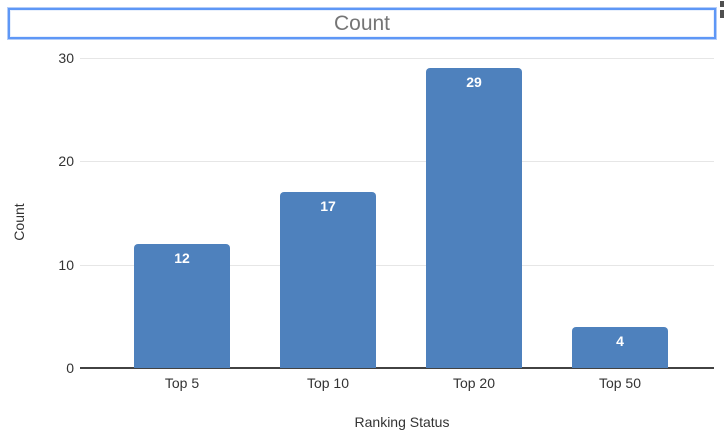 The width and height of the screenshot is (724, 438). What do you see at coordinates (474, 218) in the screenshot?
I see `bar-top-20: 29` at bounding box center [474, 218].